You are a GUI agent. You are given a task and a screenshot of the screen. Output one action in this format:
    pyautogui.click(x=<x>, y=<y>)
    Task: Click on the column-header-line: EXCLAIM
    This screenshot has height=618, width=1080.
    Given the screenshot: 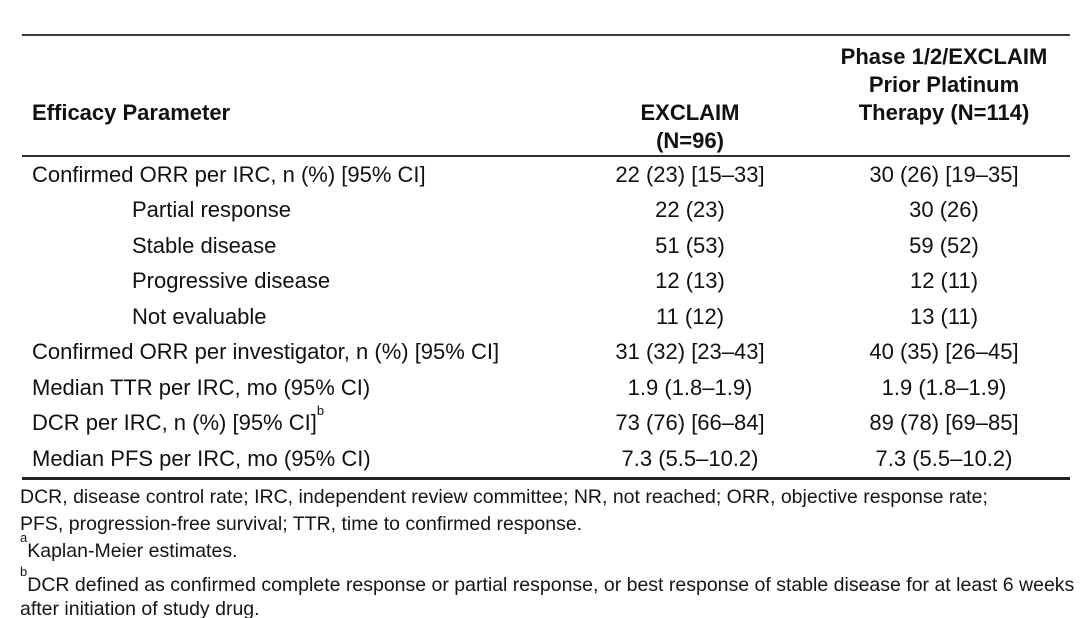 What is the action you would take?
    pyautogui.click(x=690, y=112)
    